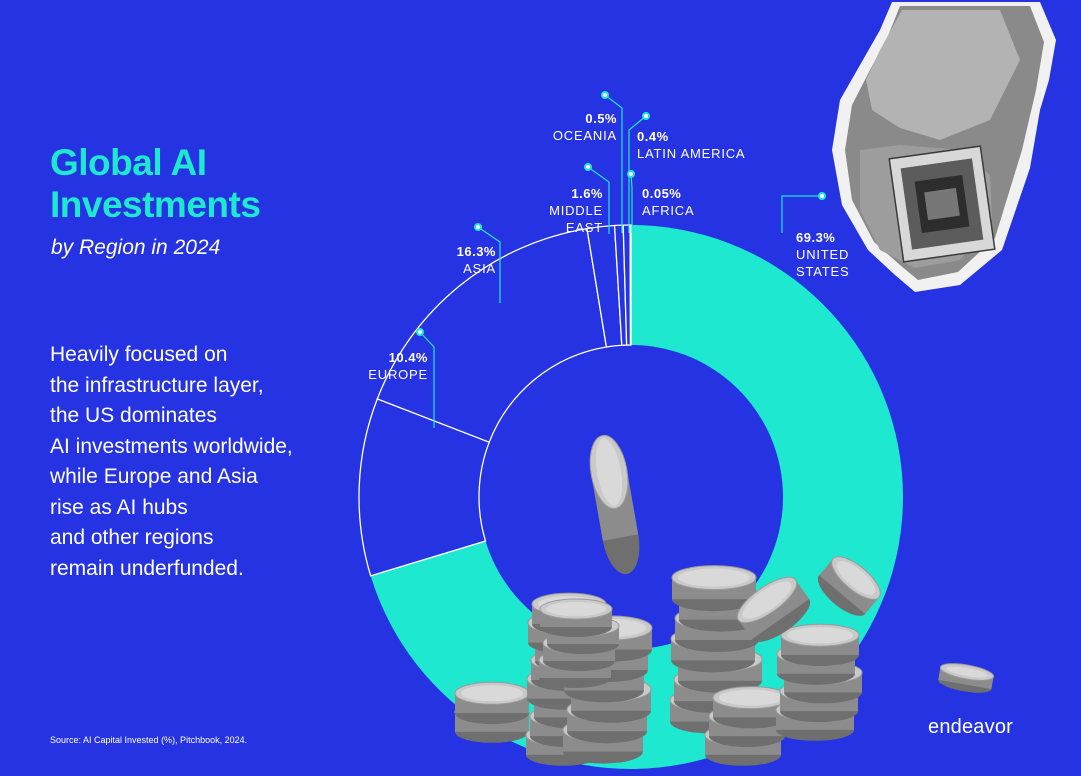 The image size is (1081, 776). What do you see at coordinates (128, 162) in the screenshot?
I see `title-line-1: Global AI` at bounding box center [128, 162].